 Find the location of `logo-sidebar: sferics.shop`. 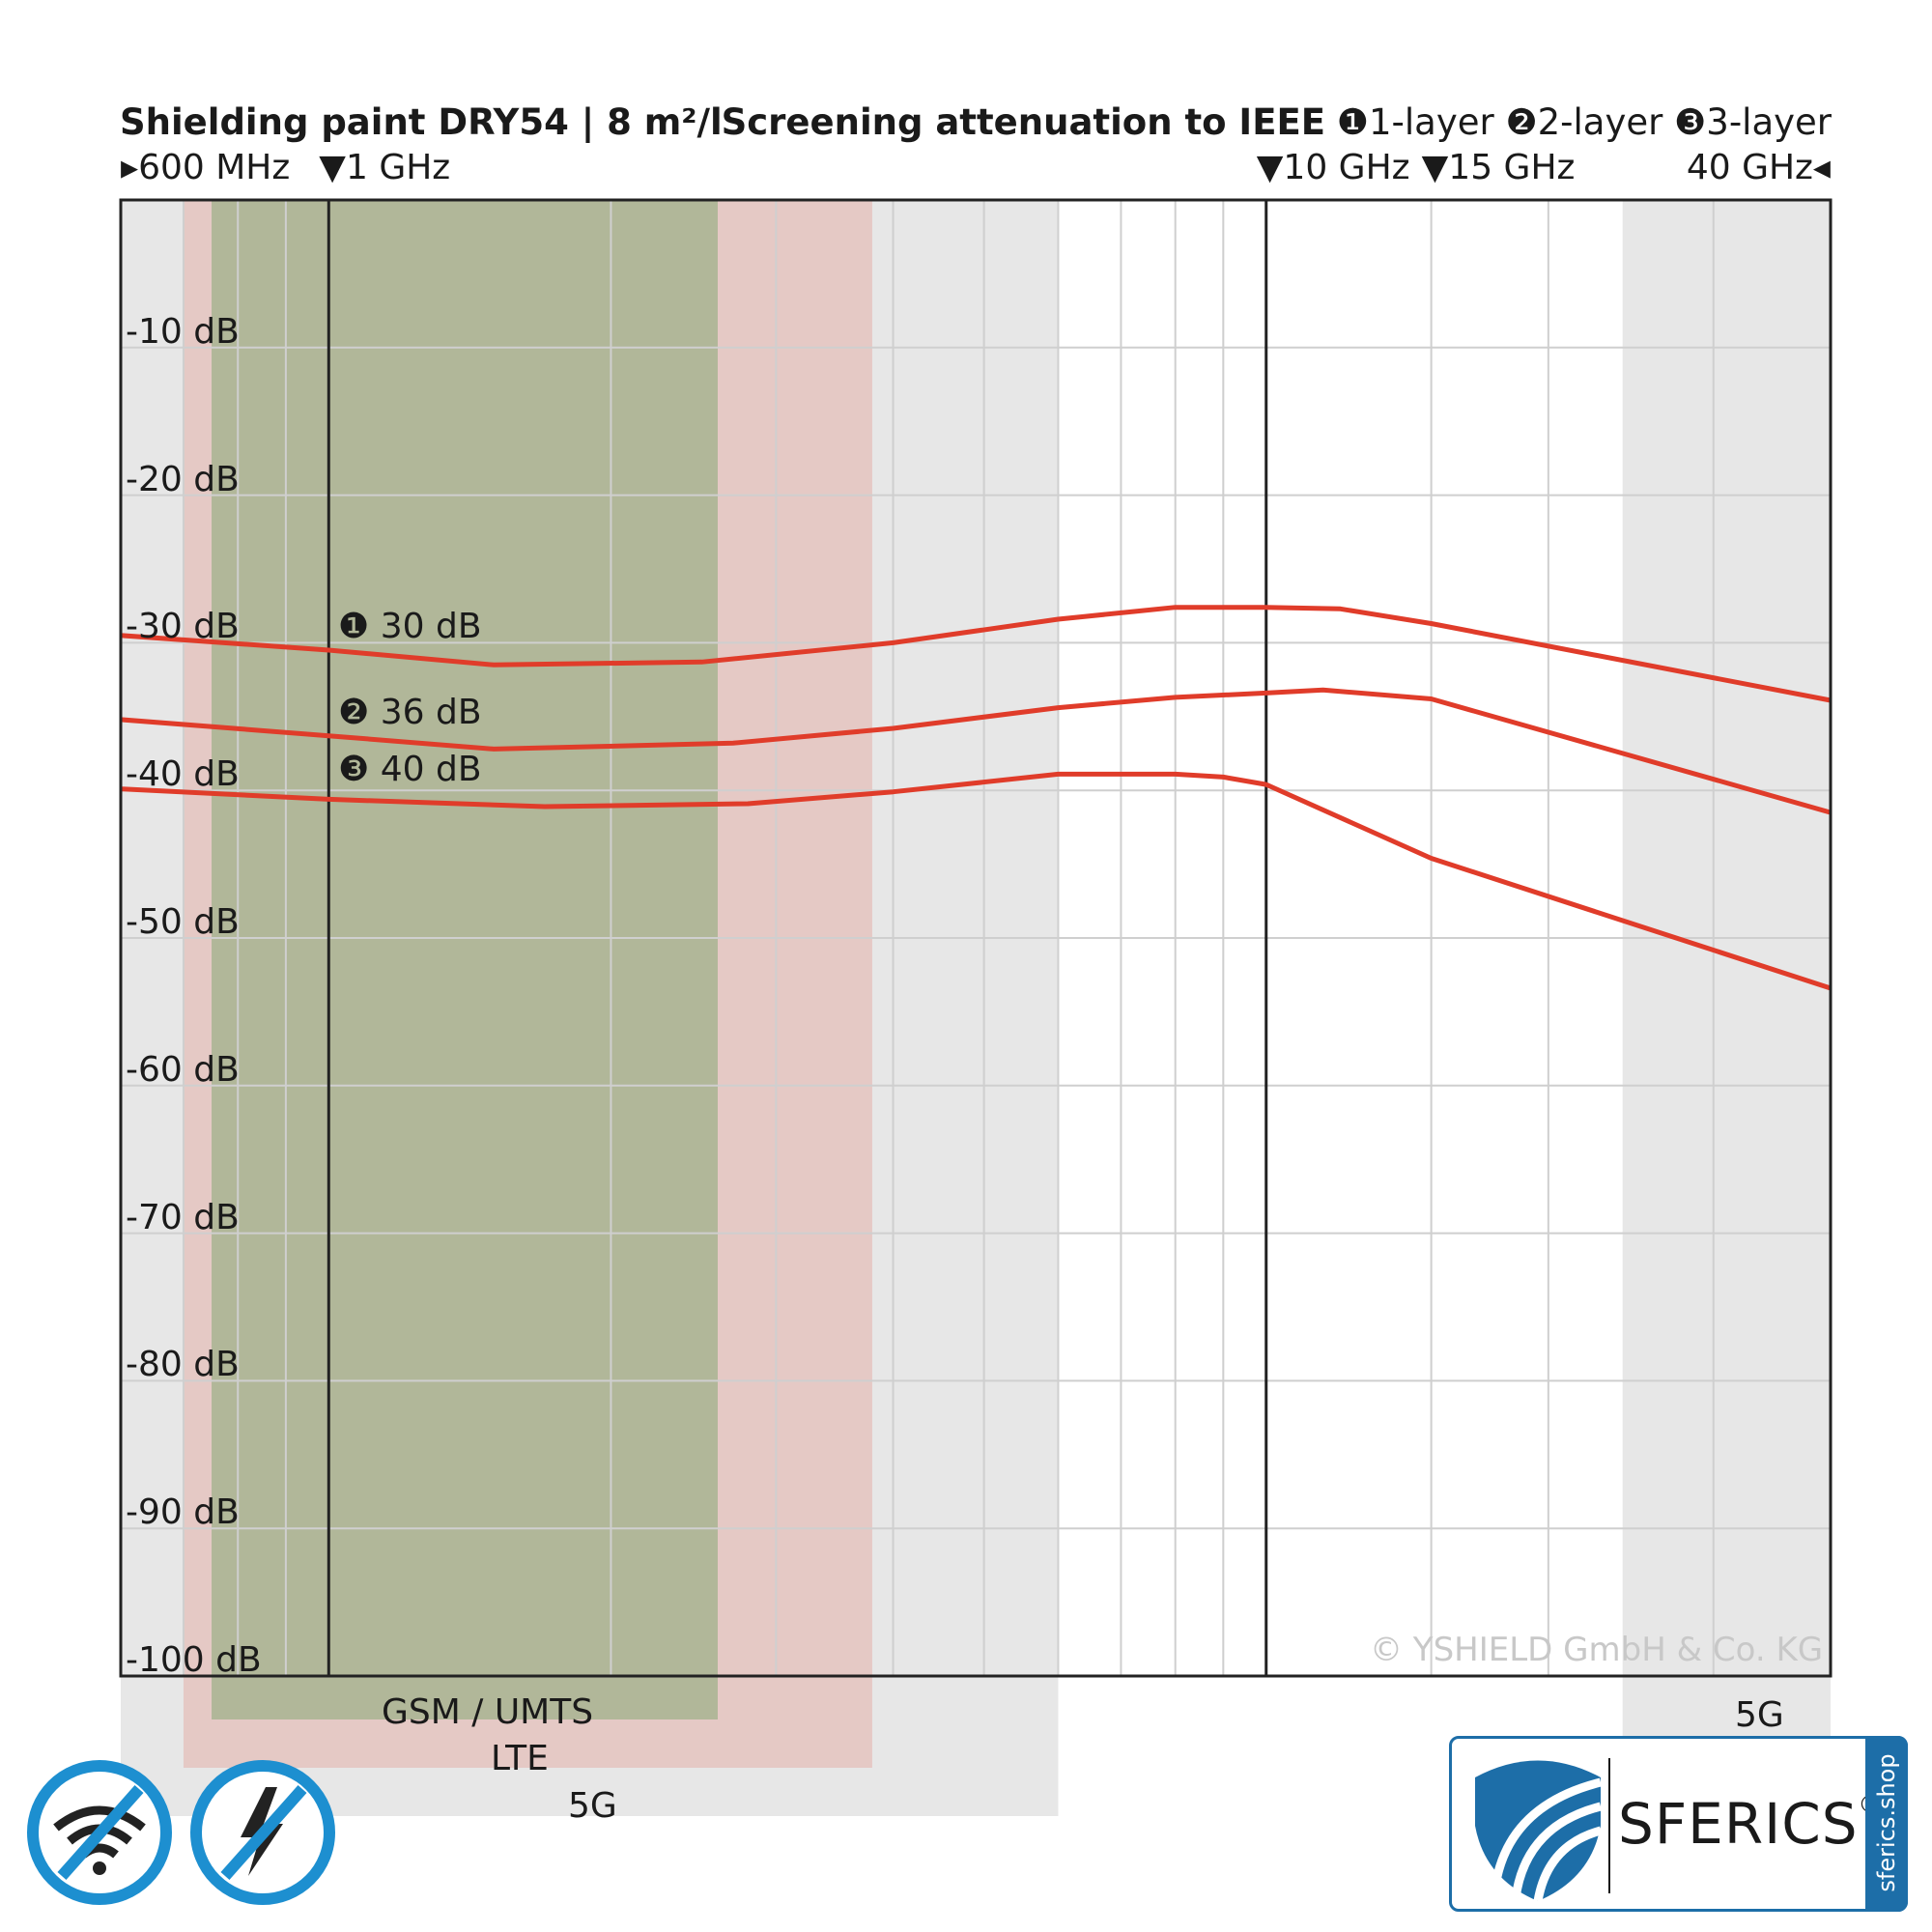

logo-sidebar: sferics.shop is located at coordinates (1886, 1824).